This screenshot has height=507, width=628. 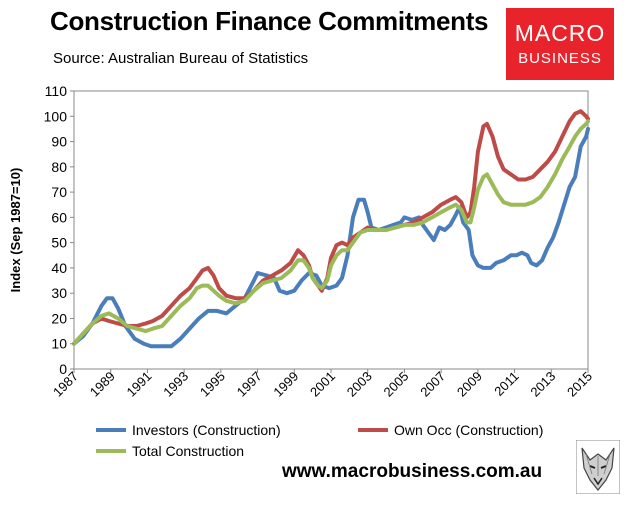 What do you see at coordinates (542, 384) in the screenshot?
I see `x-tick-label: 2013` at bounding box center [542, 384].